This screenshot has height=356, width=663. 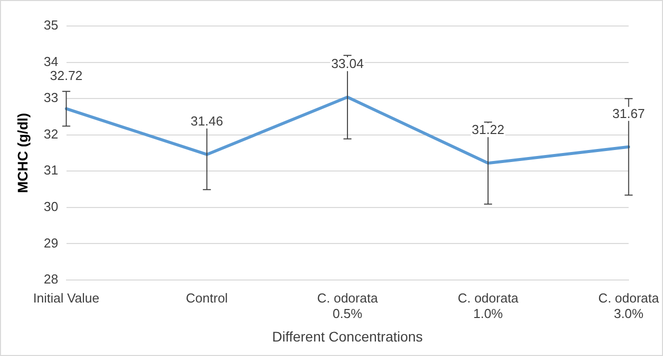 What do you see at coordinates (51, 279) in the screenshot?
I see `y-tick-label: 28` at bounding box center [51, 279].